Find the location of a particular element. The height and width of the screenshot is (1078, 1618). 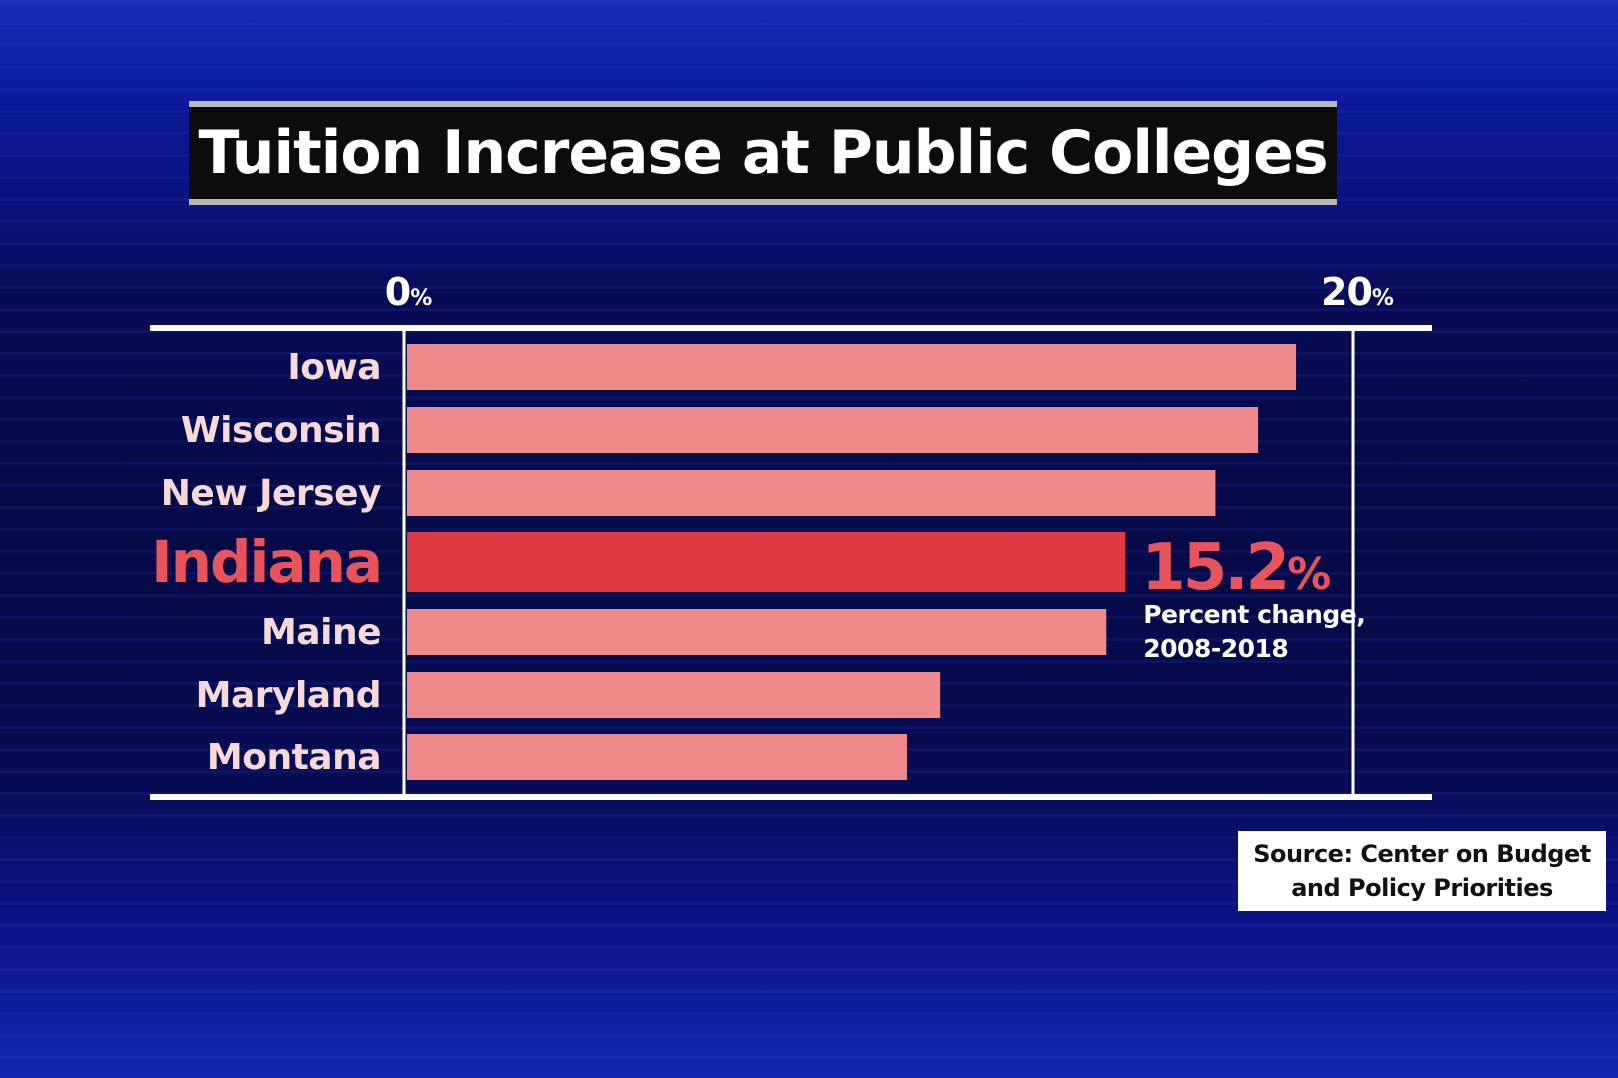

tick-labels: 0% 20% is located at coordinates (890, 292).